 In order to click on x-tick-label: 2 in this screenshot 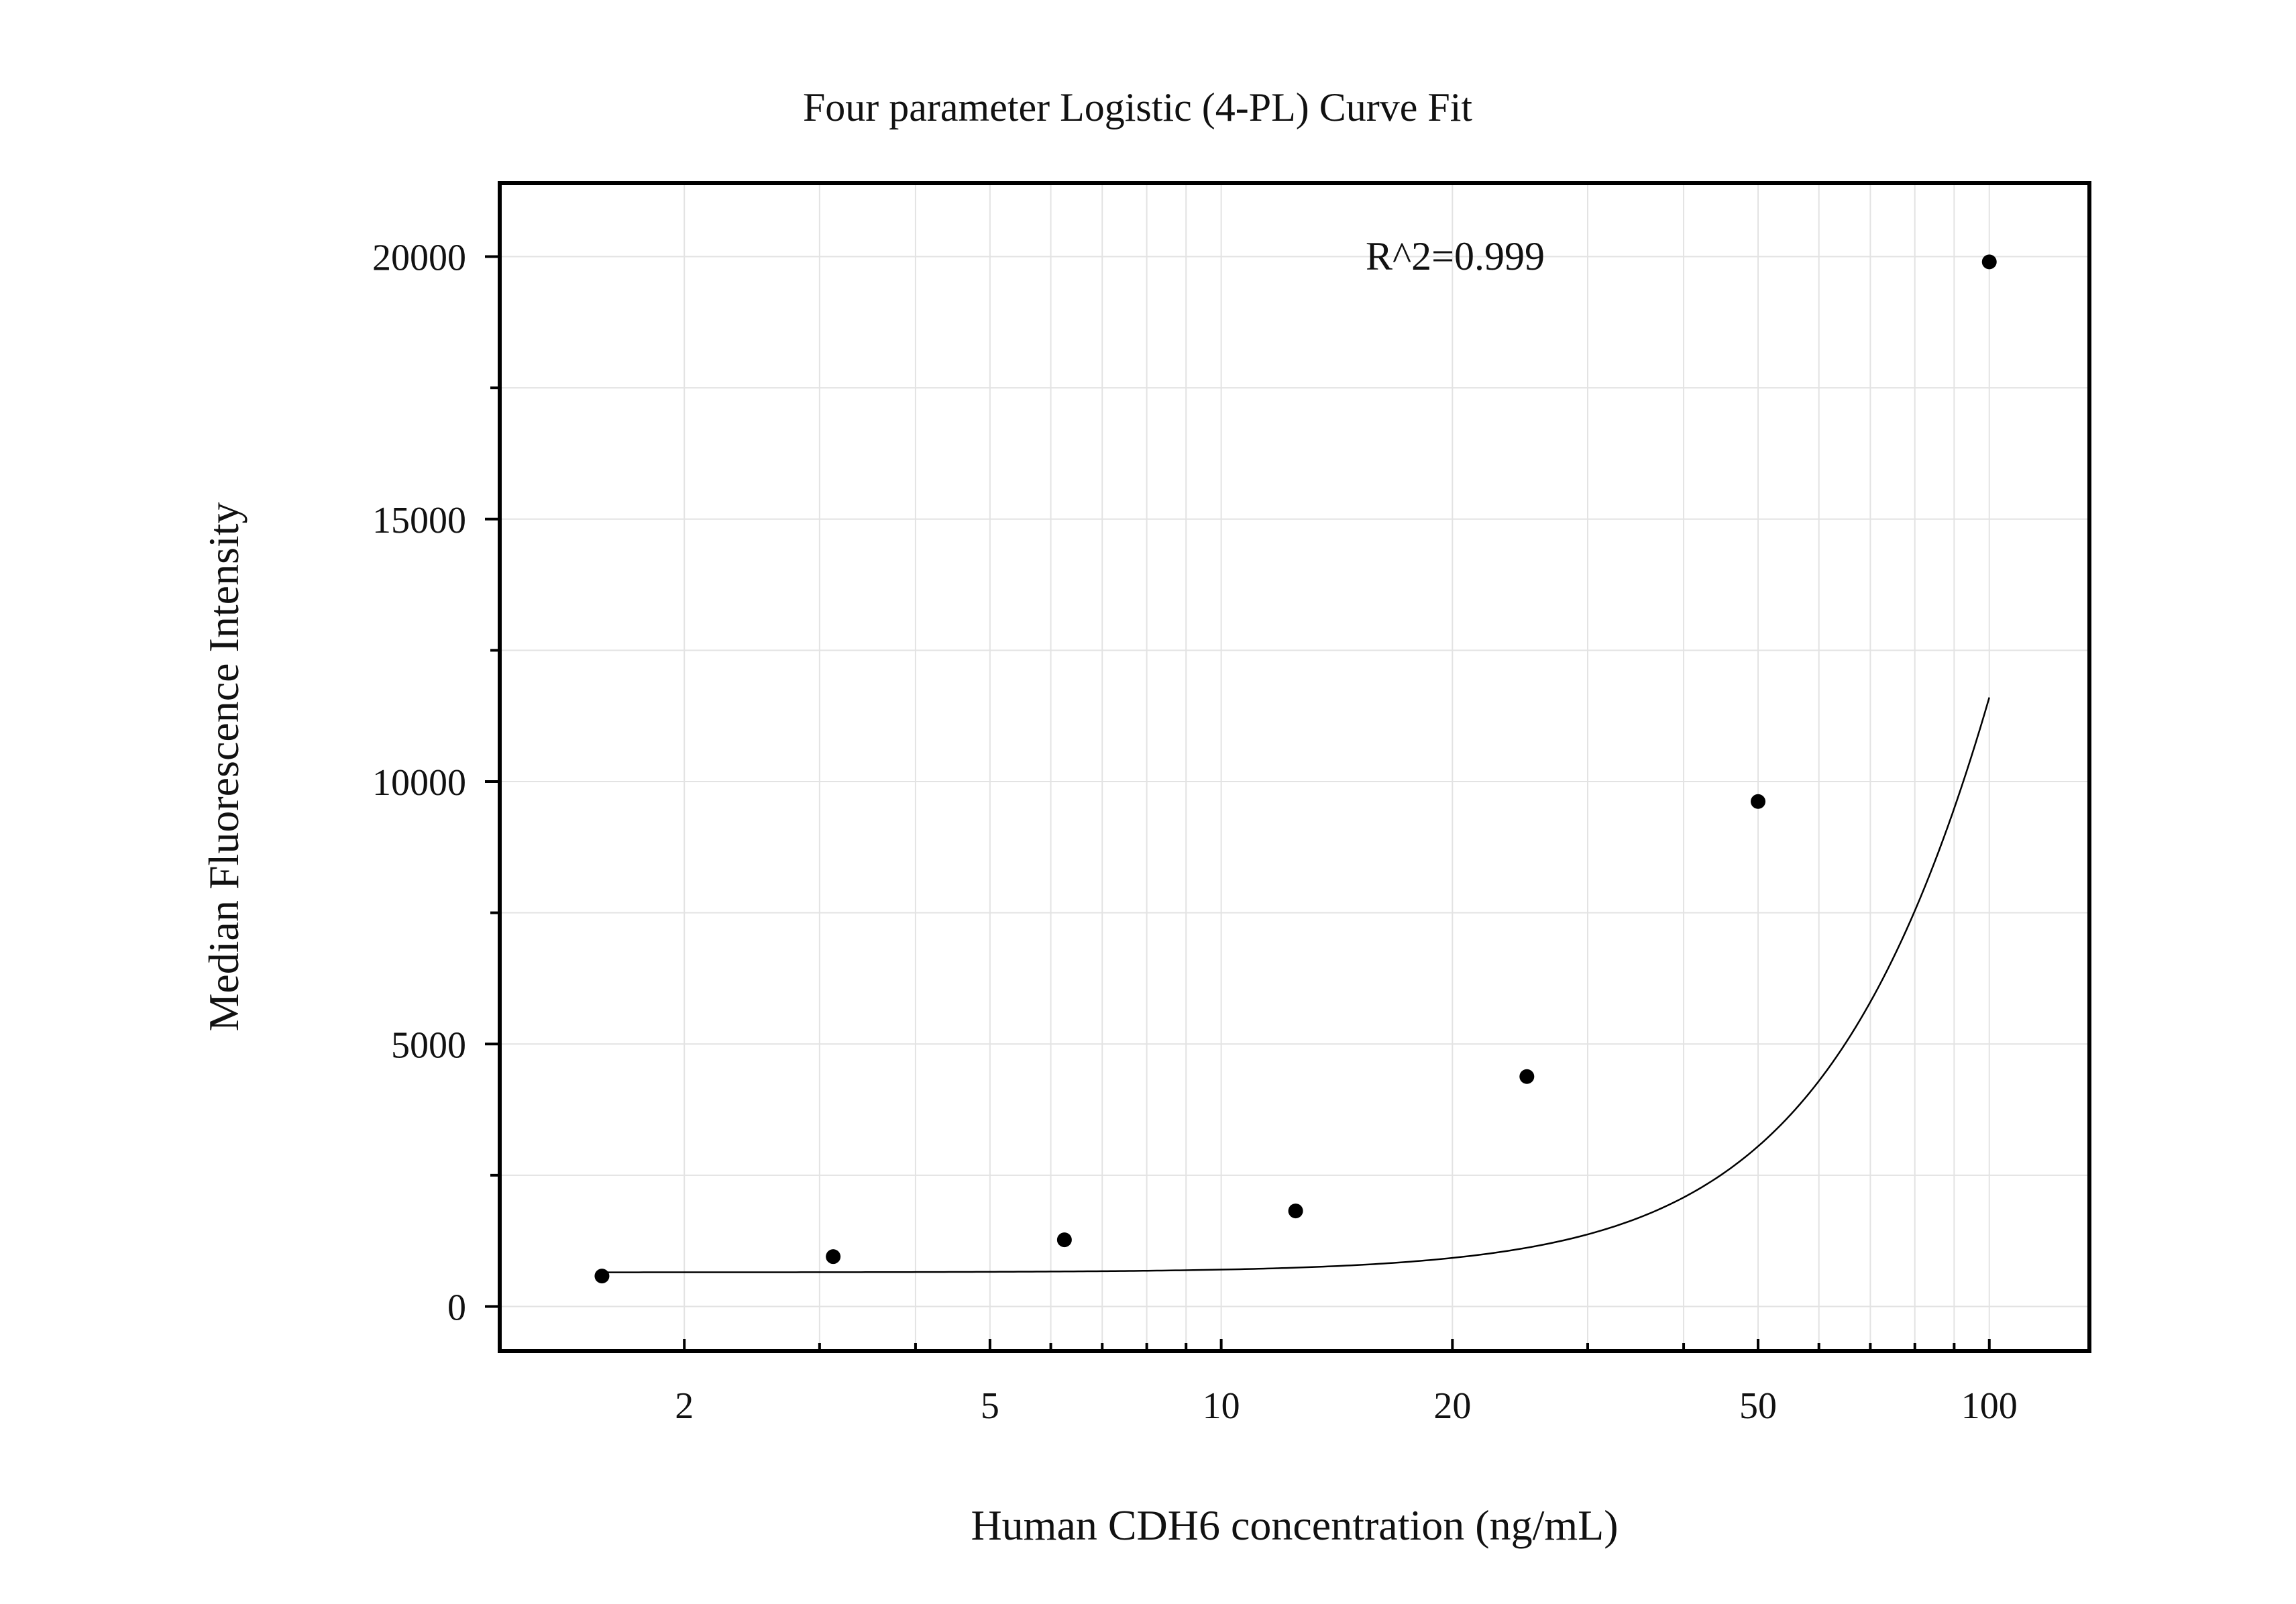, I will do `click(684, 1406)`.